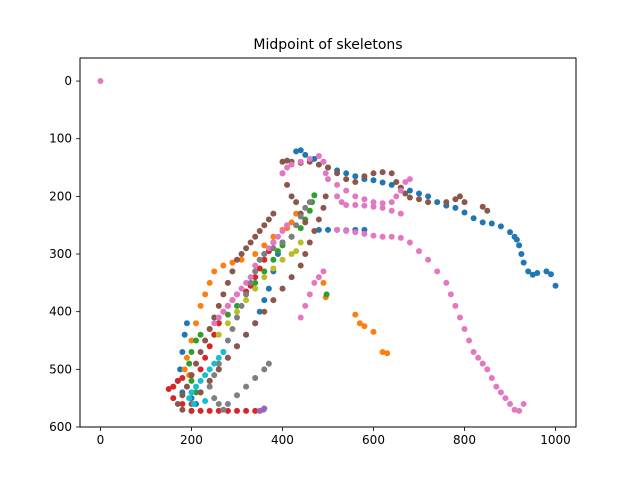 Image resolution: width=640 pixels, height=480 pixels. I want to click on x-tick-label: 200, so click(191, 440).